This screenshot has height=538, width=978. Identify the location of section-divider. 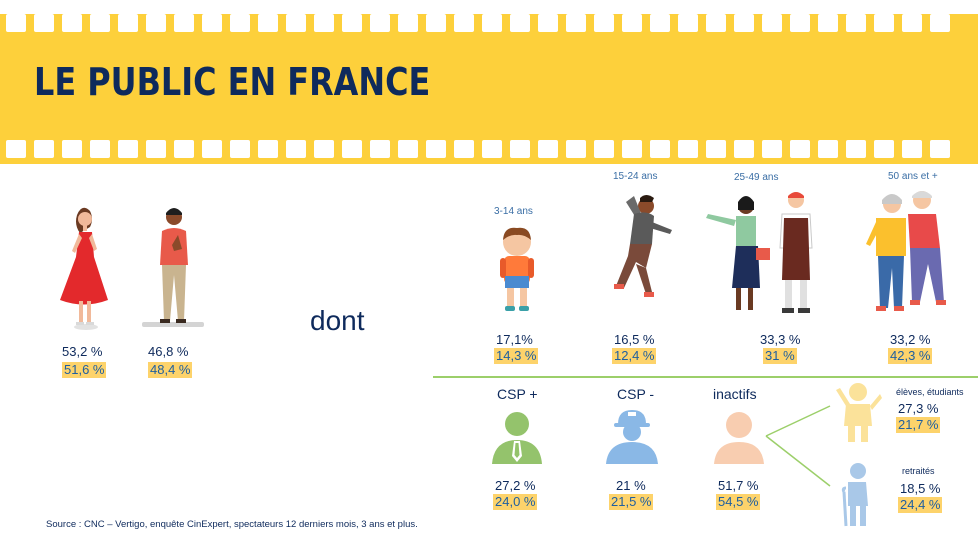
(705, 377).